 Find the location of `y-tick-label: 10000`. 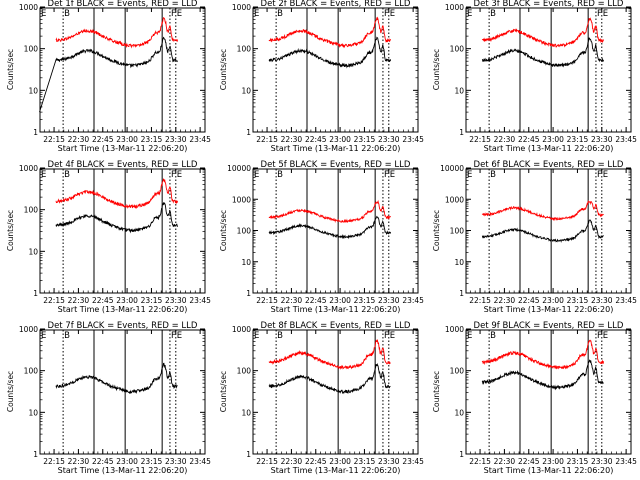

y-tick-label: 10000 is located at coordinates (239, 168).